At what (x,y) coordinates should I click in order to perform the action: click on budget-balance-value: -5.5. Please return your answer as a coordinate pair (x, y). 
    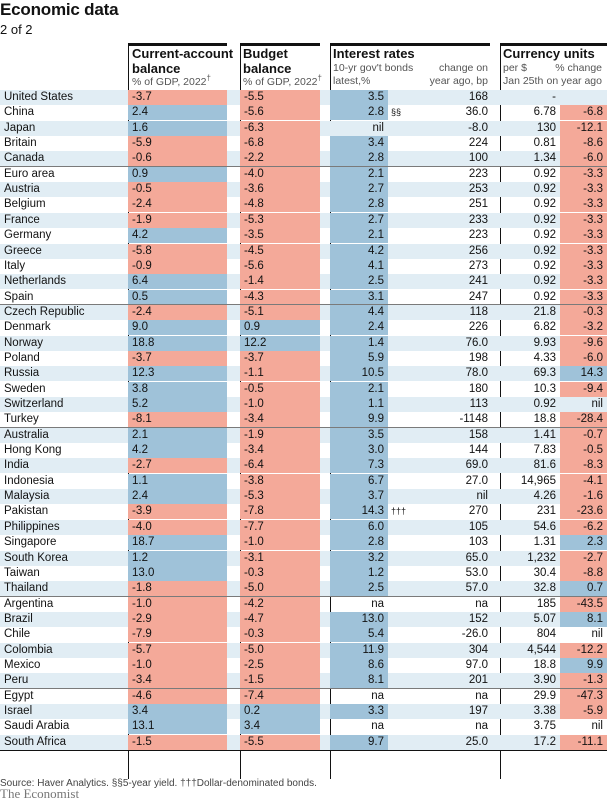
    Looking at the image, I should click on (280, 742).